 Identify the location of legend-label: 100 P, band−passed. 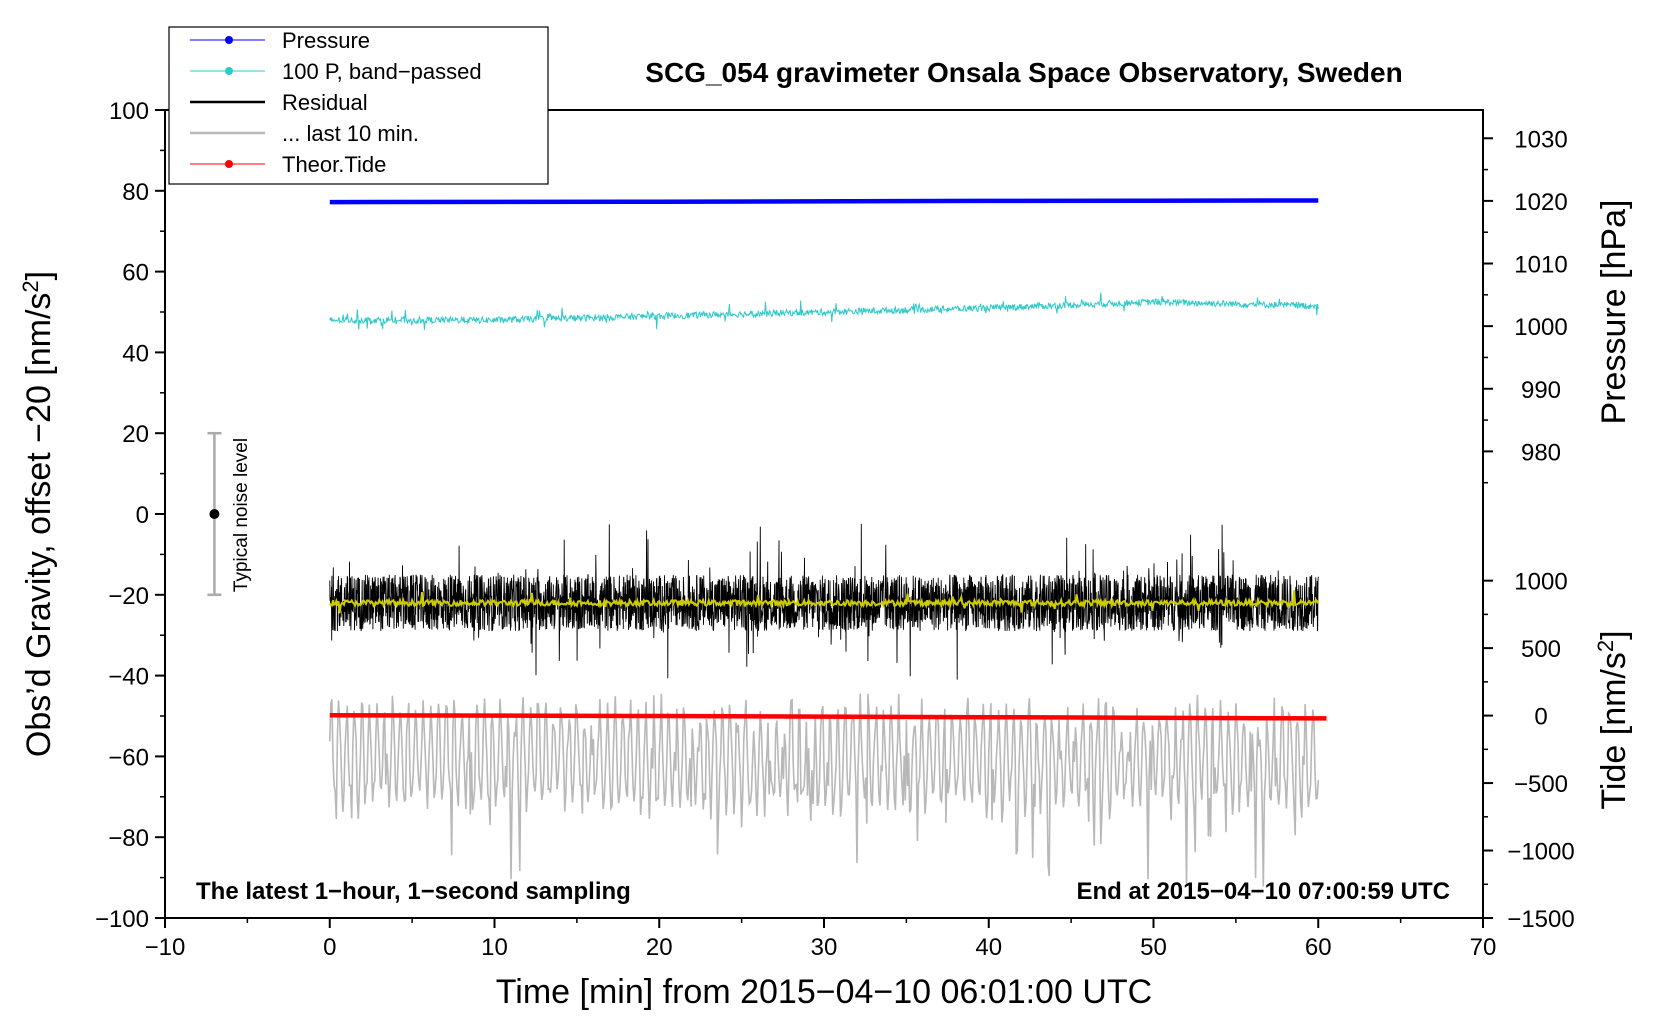
(382, 71).